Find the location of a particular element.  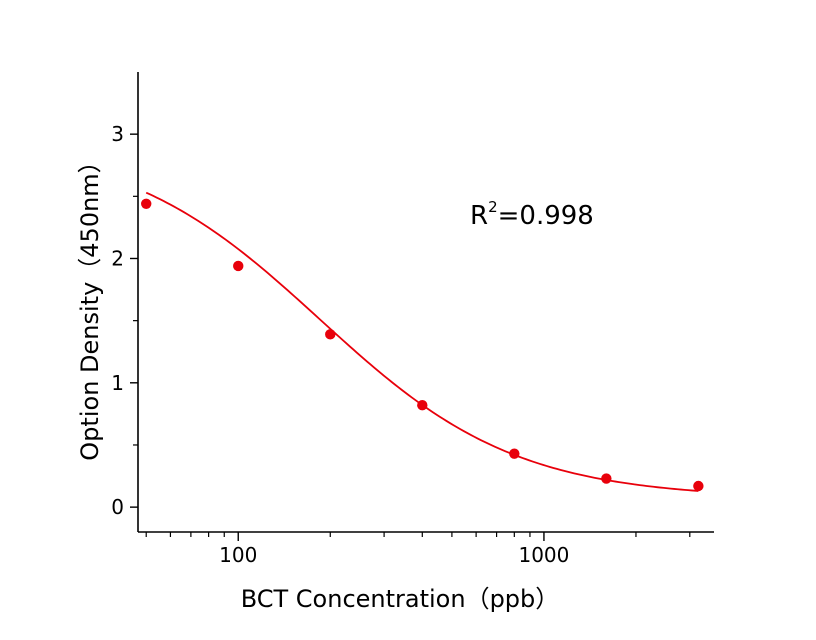

y-tick-label: 0 is located at coordinates (117, 507).